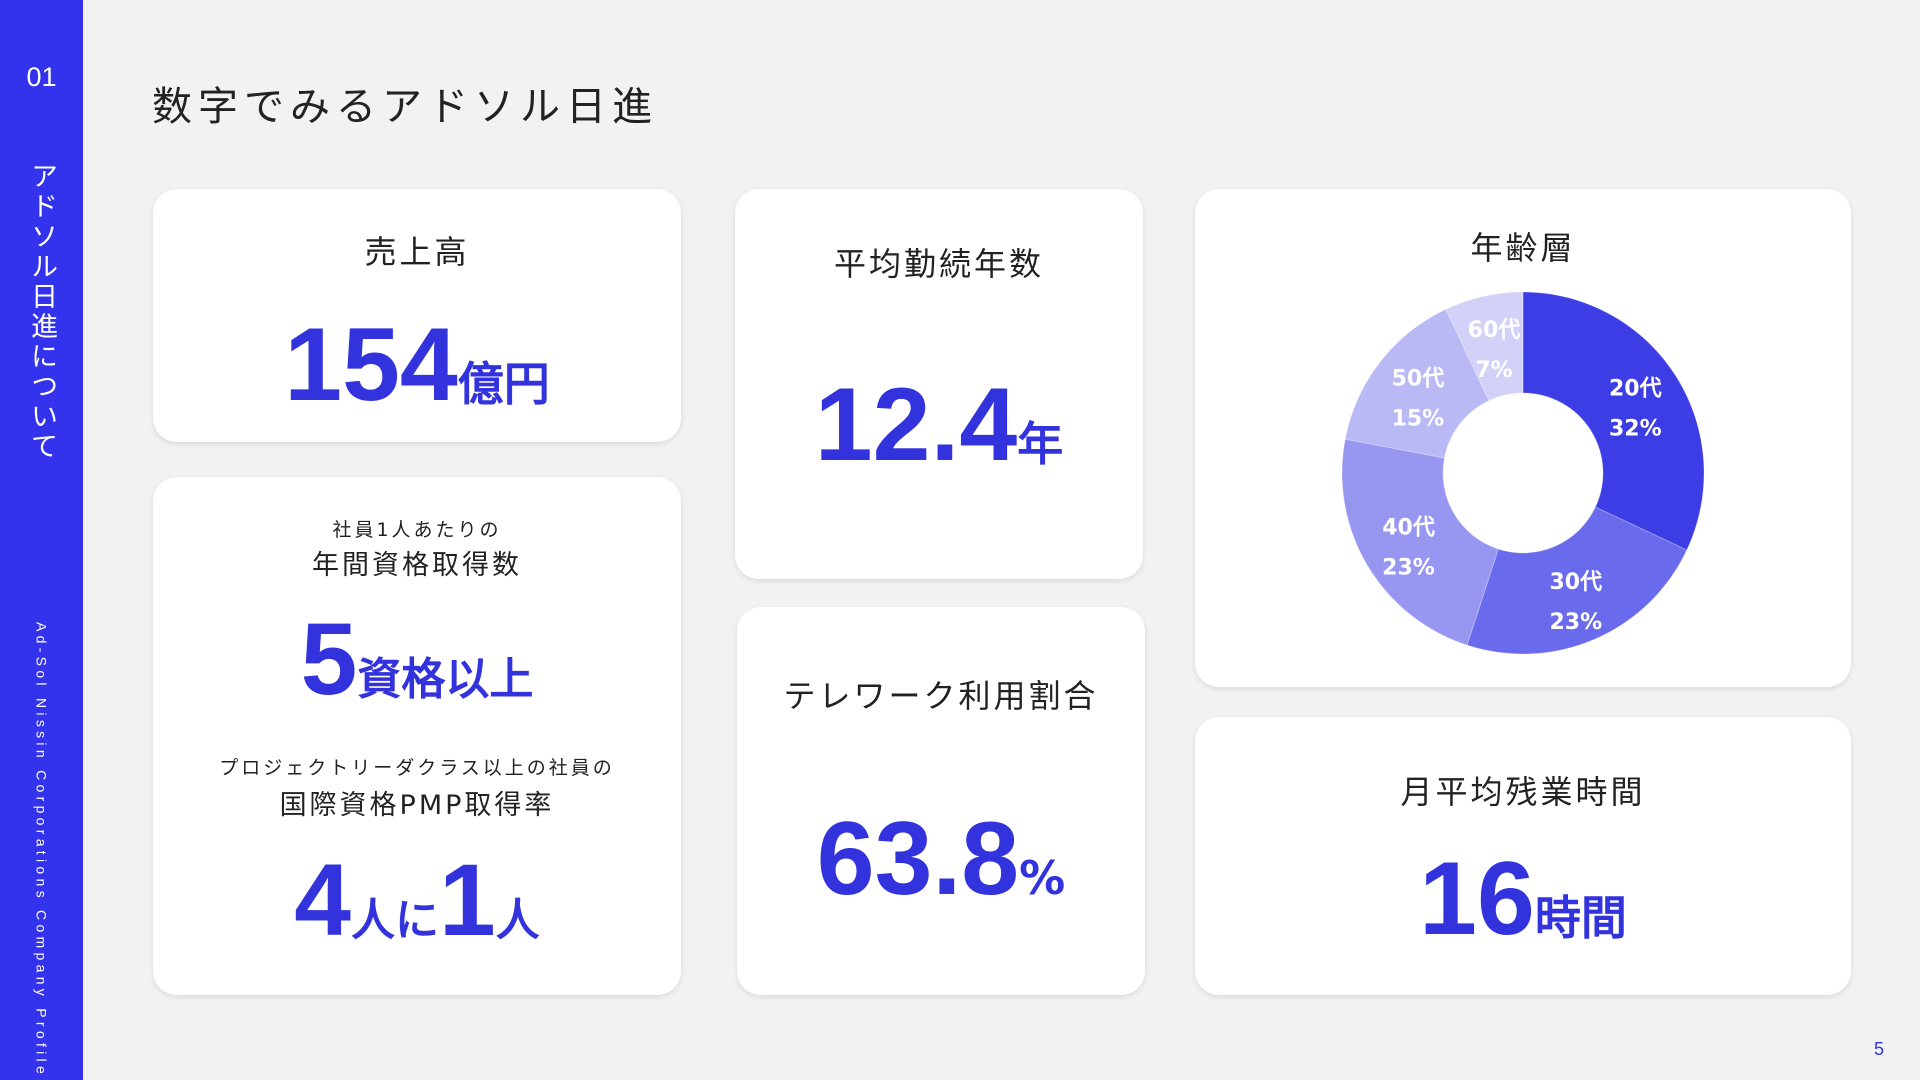 The image size is (1920, 1080). What do you see at coordinates (1408, 528) in the screenshot?
I see `slice-category-label: 40代` at bounding box center [1408, 528].